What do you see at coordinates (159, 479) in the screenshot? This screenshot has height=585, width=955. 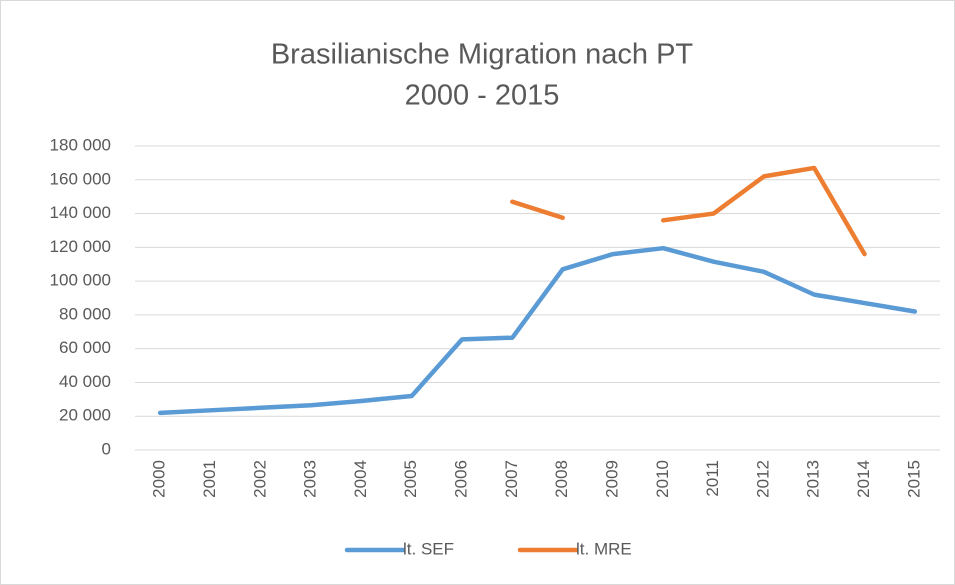 I see `x-tick-label: 2000` at bounding box center [159, 479].